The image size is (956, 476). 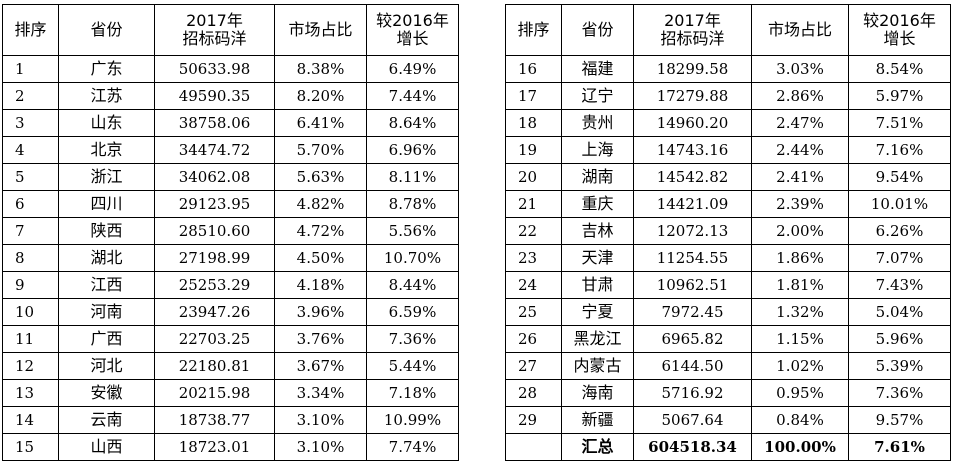 I want to click on cell-province: 辽宁, so click(x=597, y=96).